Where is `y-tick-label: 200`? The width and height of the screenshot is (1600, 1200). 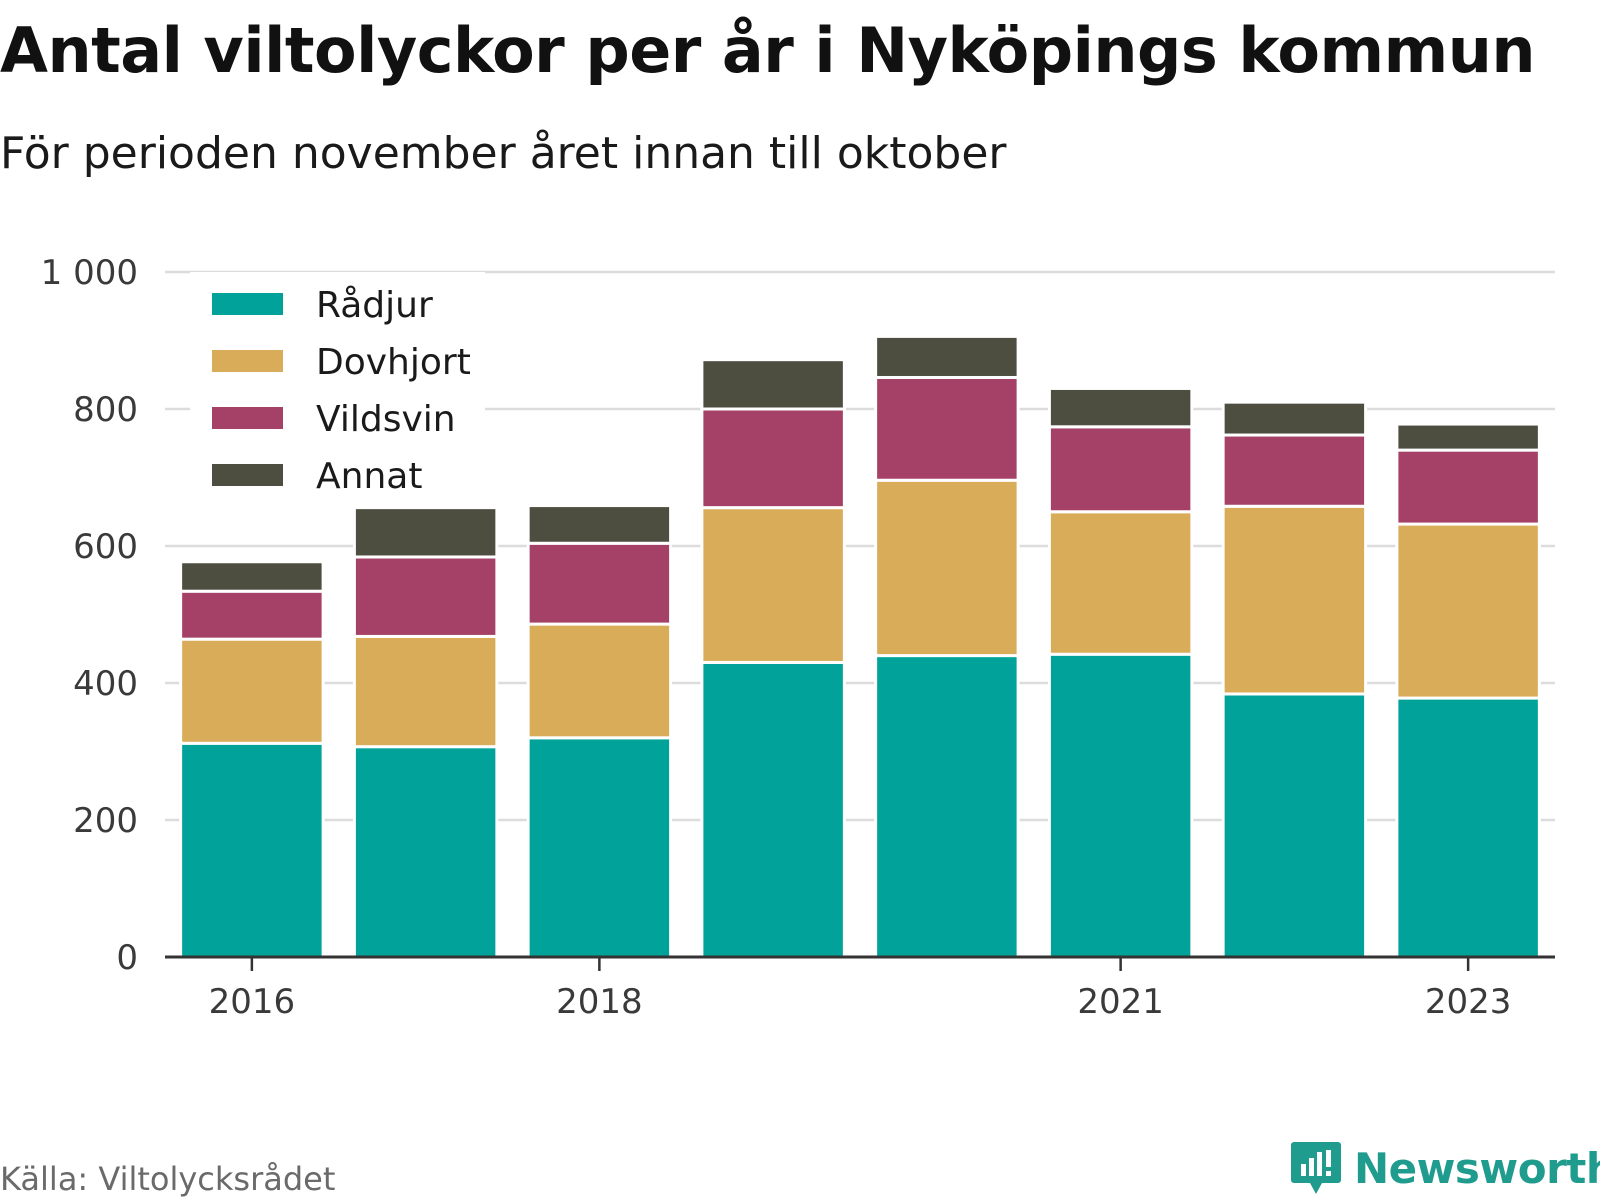 y-tick-label: 200 is located at coordinates (105, 821).